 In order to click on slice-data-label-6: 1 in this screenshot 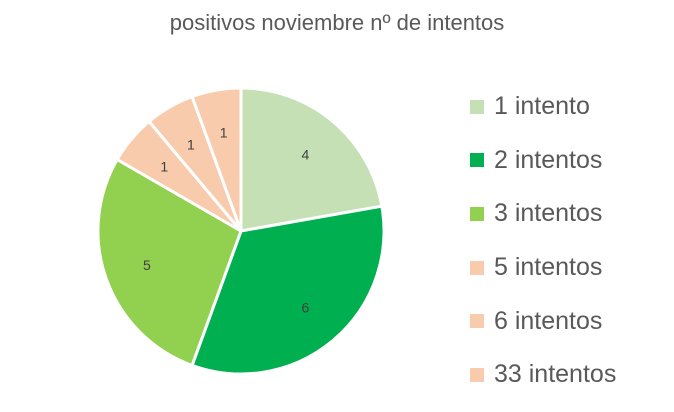, I will do `click(224, 132)`.